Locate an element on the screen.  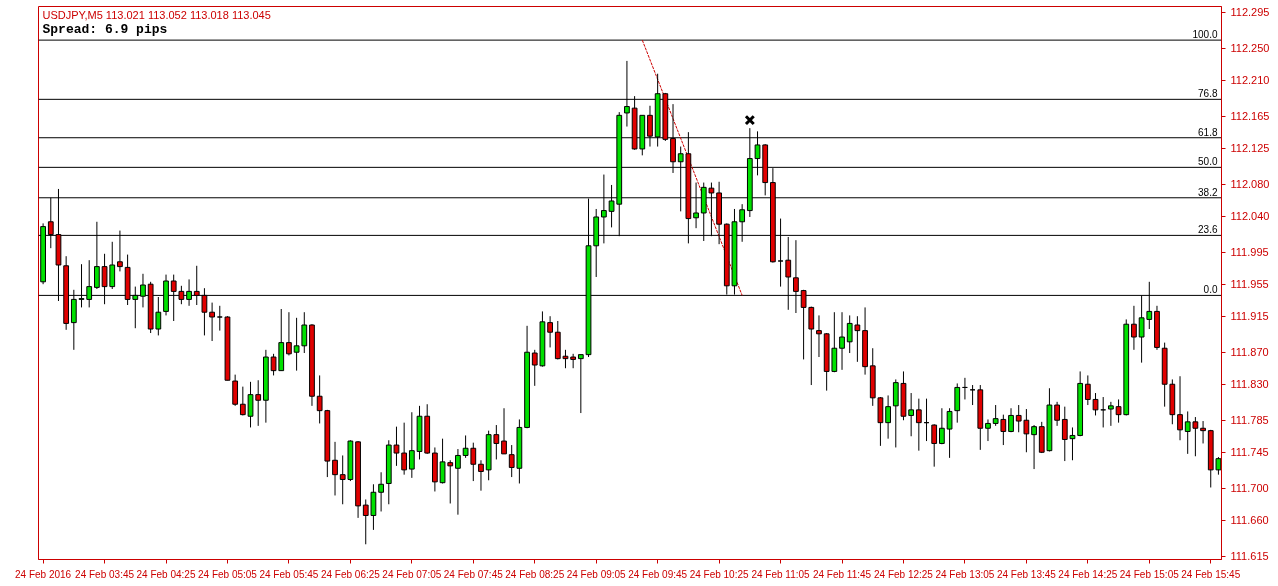
y-tick-label: 111.660 is located at coordinates (1249, 520).